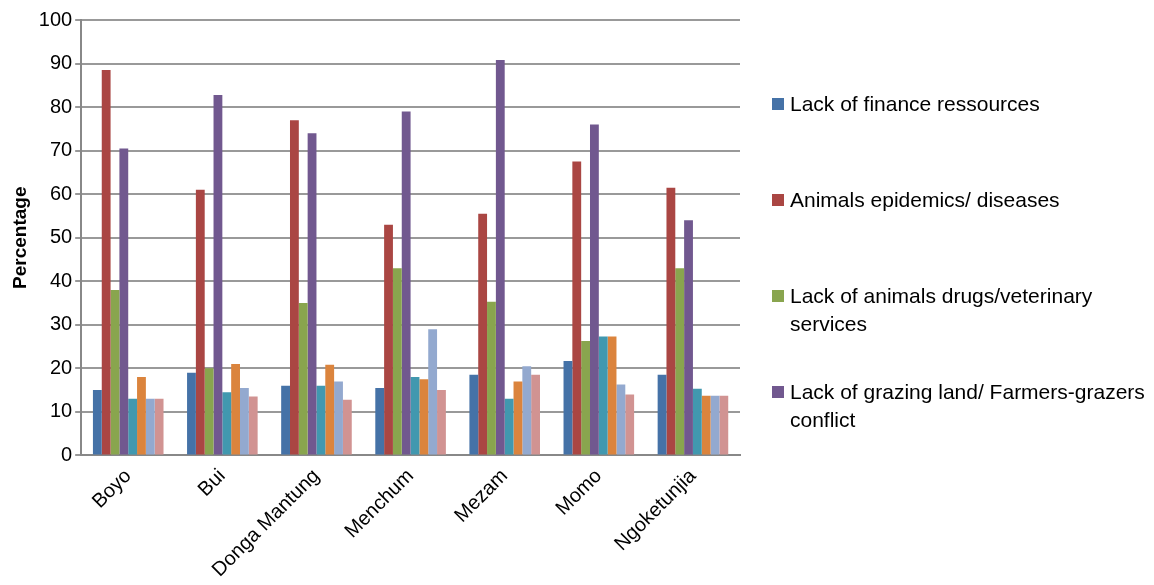 The width and height of the screenshot is (1154, 585). I want to click on y-tick-label: 40, so click(61, 279).